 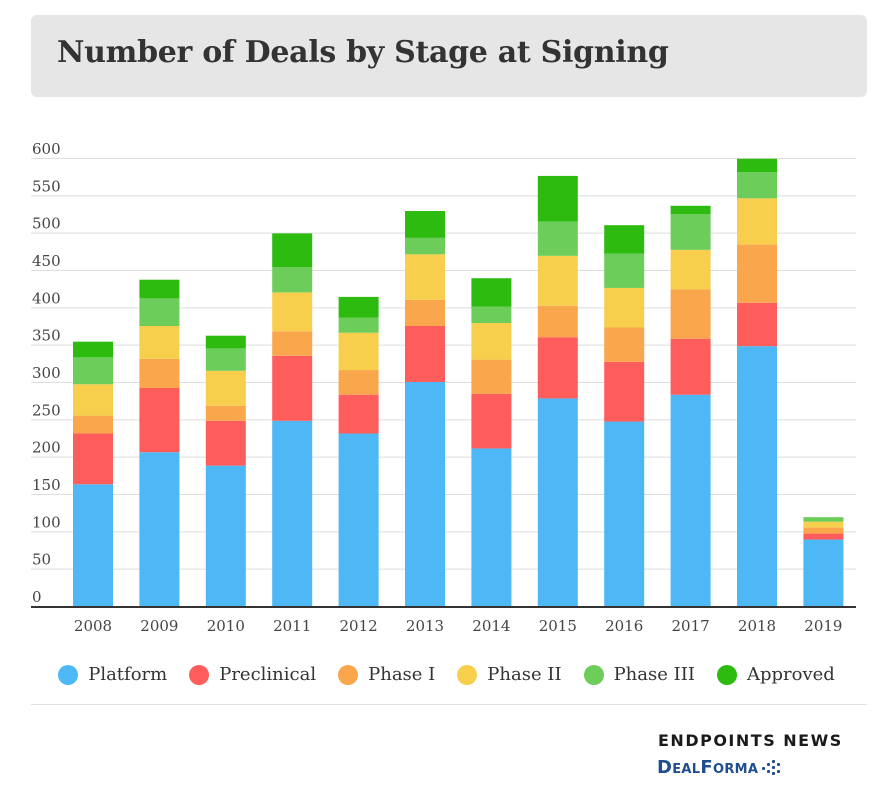 What do you see at coordinates (491, 421) in the screenshot?
I see `bar-2014-preclinical` at bounding box center [491, 421].